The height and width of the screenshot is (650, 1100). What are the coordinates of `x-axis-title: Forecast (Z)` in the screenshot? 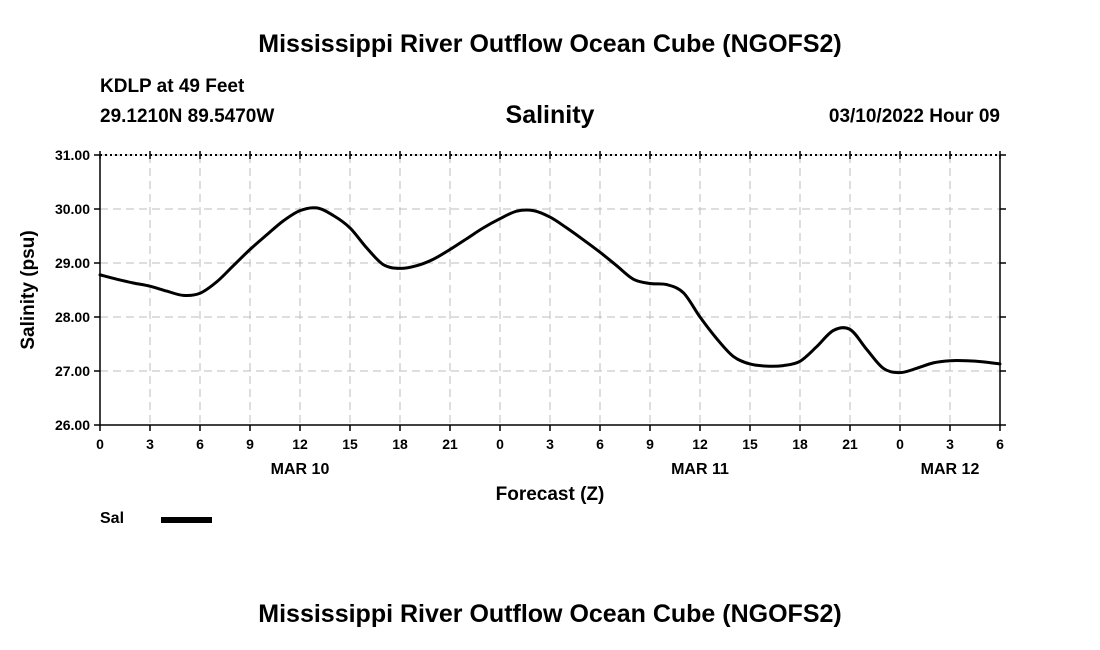 It's located at (550, 494).